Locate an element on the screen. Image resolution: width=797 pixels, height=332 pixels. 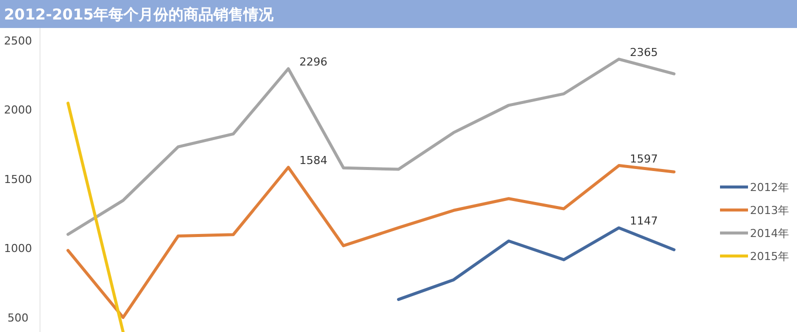
data-label: 2365 is located at coordinates (644, 53).